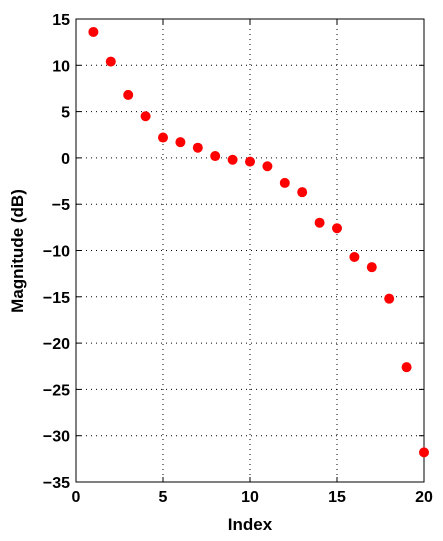  I want to click on y-tick-label: −30, so click(56, 437).